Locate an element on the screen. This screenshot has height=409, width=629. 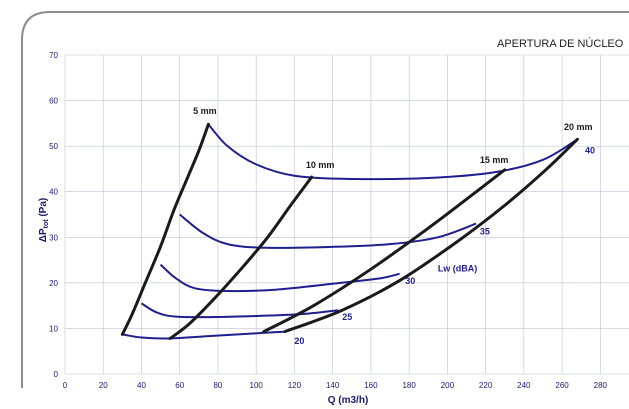
x-tick-labels: 0204060801001201401601802002202402602803 is located at coordinates (335, 385).